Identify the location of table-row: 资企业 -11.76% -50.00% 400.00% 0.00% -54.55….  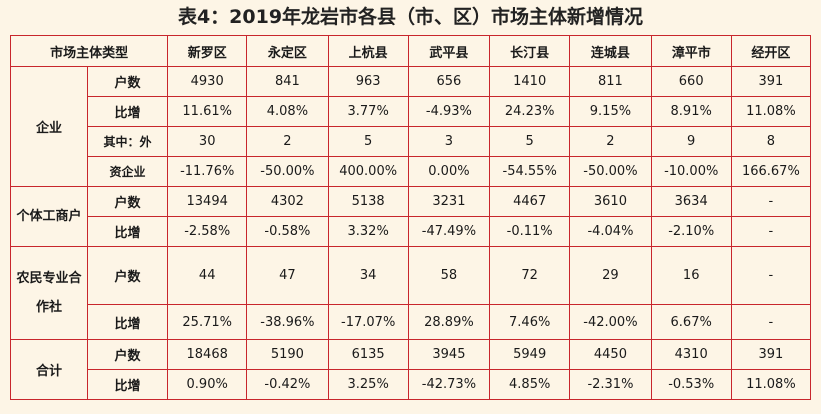
(411, 171).